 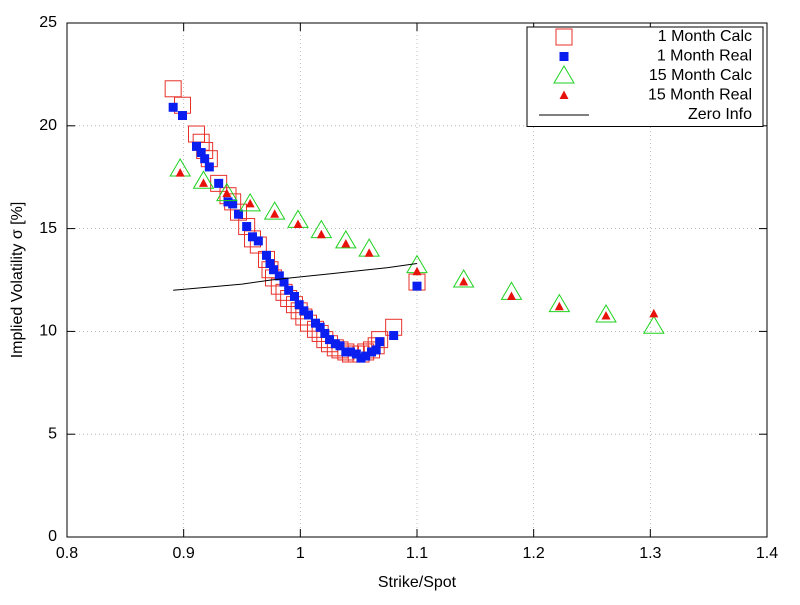 What do you see at coordinates (720, 114) in the screenshot?
I see `legend-label: Zero Info` at bounding box center [720, 114].